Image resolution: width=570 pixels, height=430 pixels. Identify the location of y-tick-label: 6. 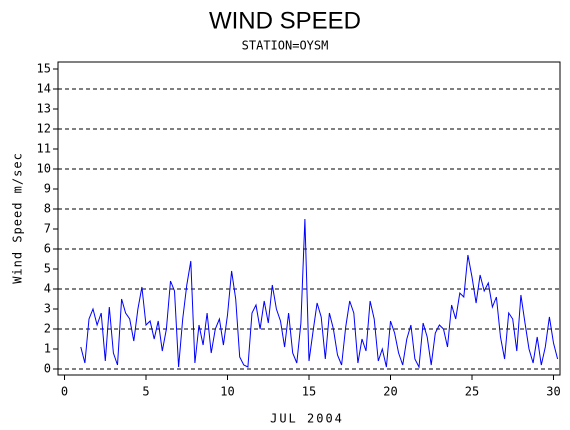
(47, 249).